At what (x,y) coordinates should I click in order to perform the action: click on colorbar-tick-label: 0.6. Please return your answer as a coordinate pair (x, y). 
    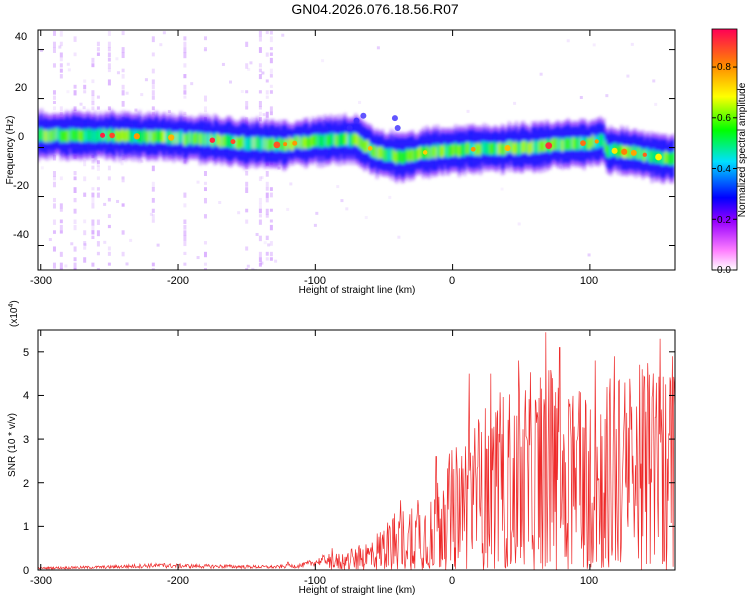
    Looking at the image, I should click on (724, 118).